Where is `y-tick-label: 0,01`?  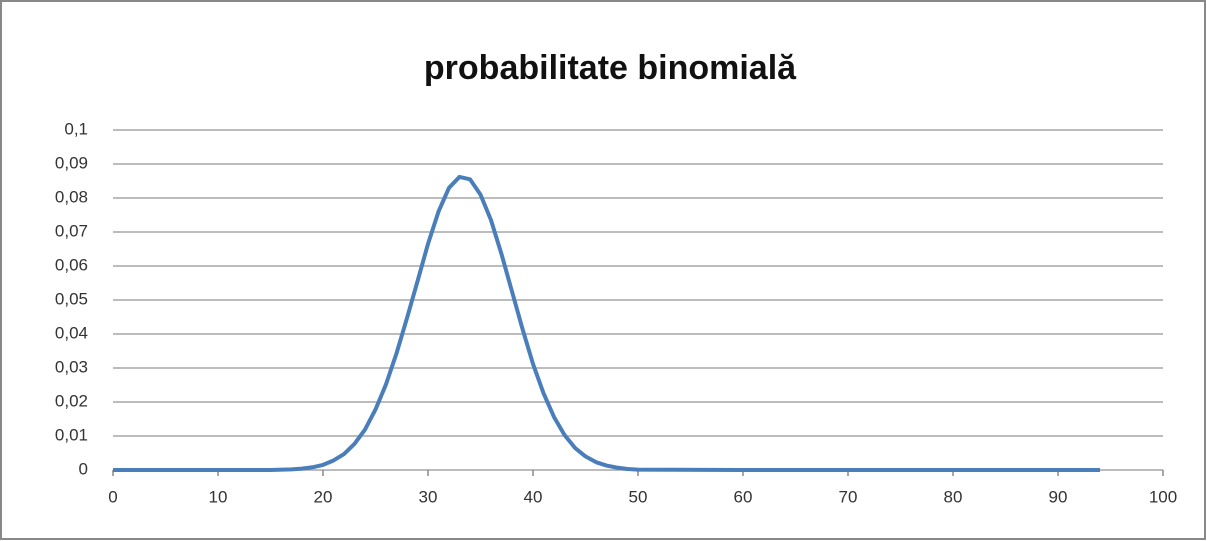
y-tick-label: 0,01 is located at coordinates (71, 434).